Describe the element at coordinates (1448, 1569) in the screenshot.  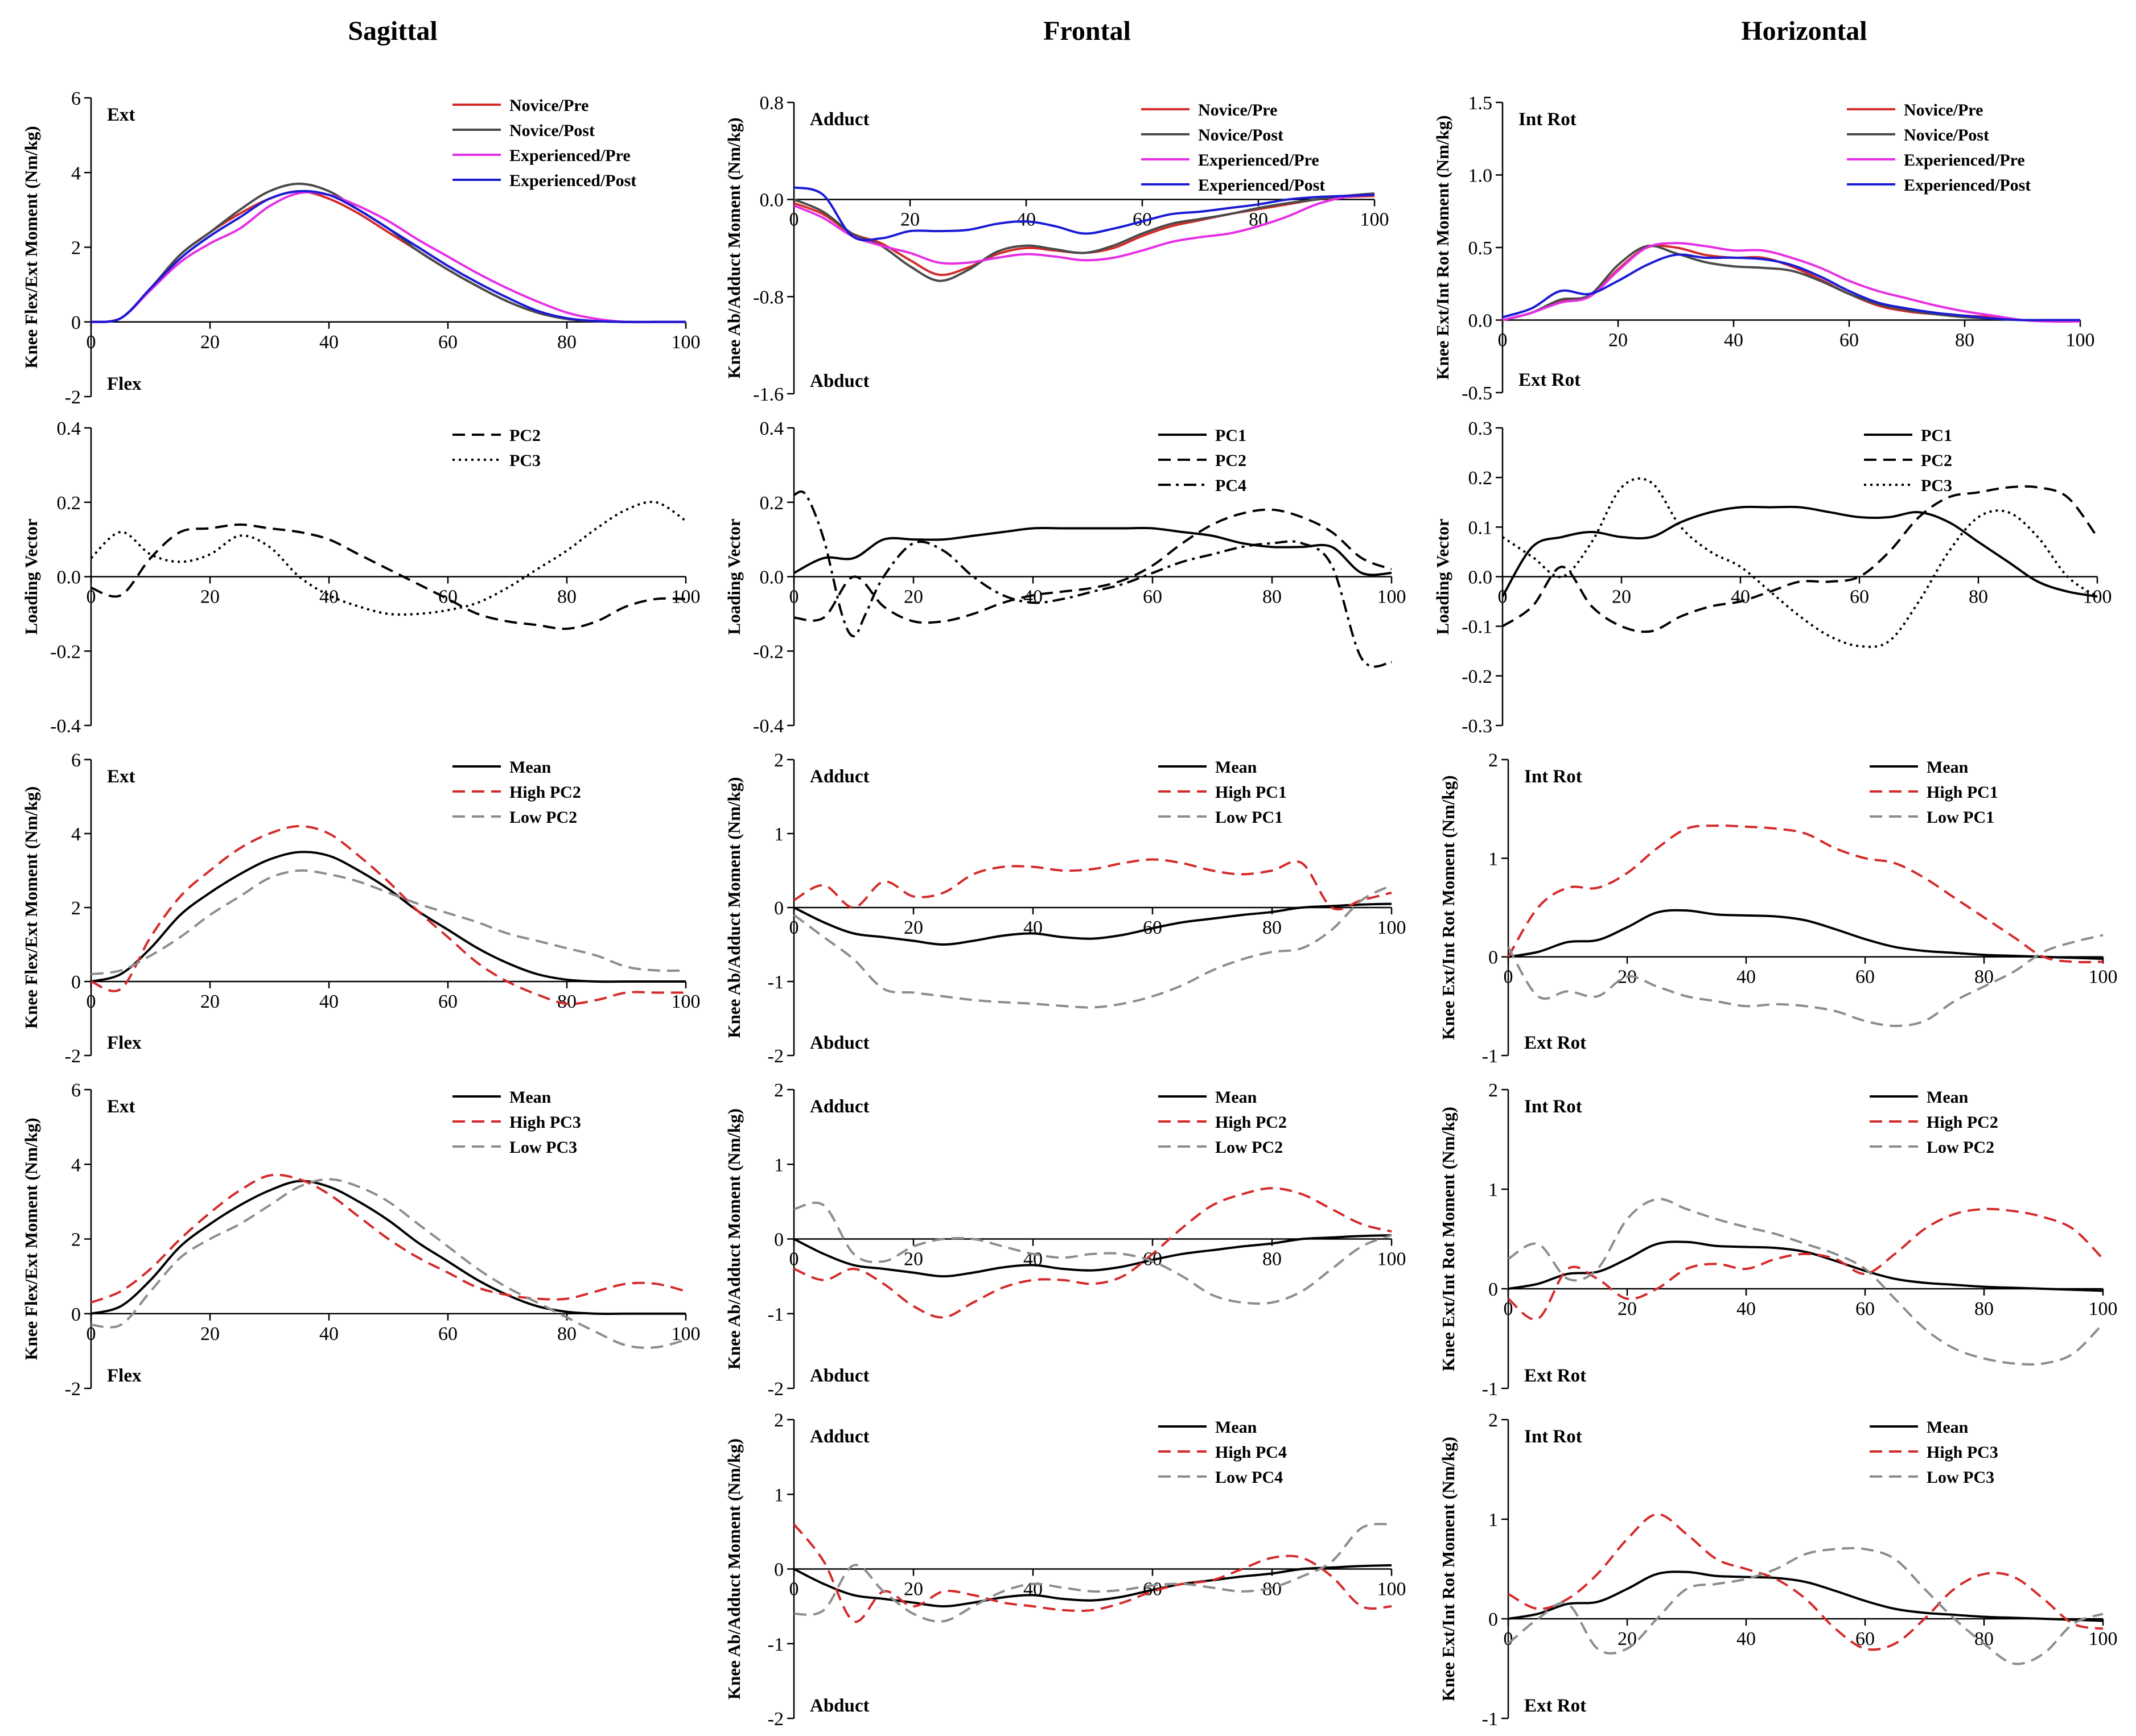
I see `y-axis-title: Knee Ext/Int Rot Moment (Nm/kg)` at that location.